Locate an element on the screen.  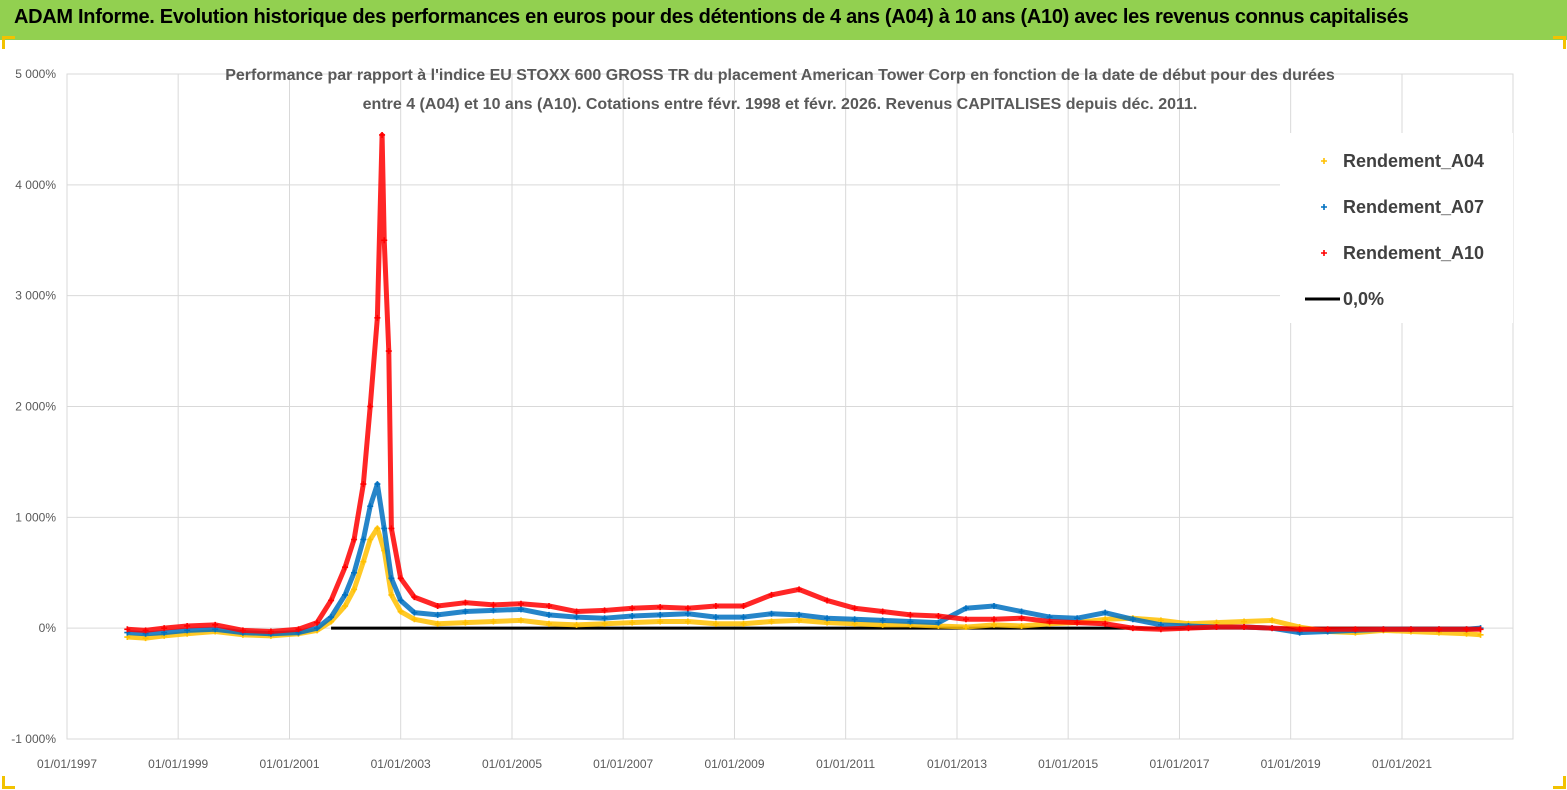
legend-label: Rendement_A04 is located at coordinates (1413, 161).